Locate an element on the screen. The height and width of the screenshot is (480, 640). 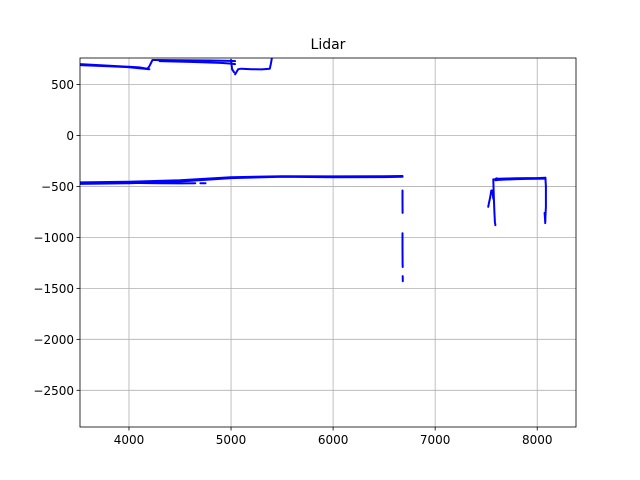
x-axis-ticks: 4000 5000 6000 7000 8000 is located at coordinates (333, 437).